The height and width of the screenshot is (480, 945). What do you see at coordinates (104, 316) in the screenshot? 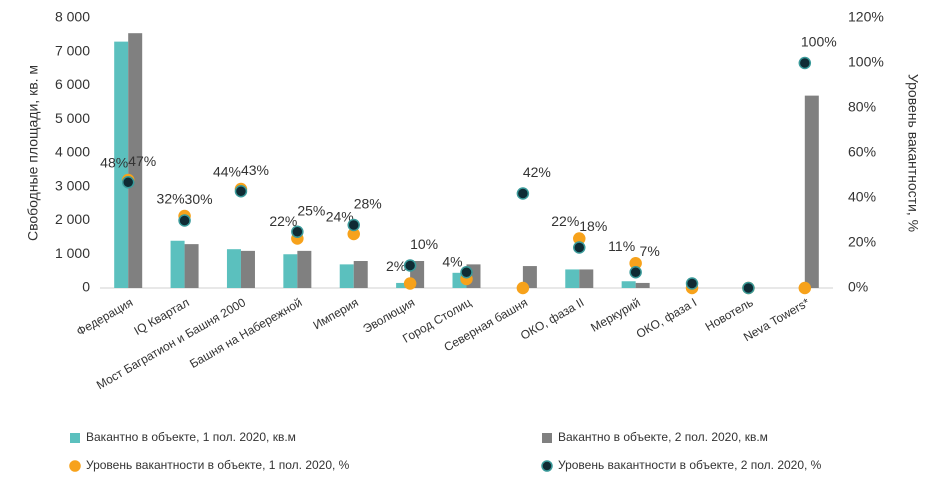
I see `x-tick-label: Федерация` at bounding box center [104, 316].